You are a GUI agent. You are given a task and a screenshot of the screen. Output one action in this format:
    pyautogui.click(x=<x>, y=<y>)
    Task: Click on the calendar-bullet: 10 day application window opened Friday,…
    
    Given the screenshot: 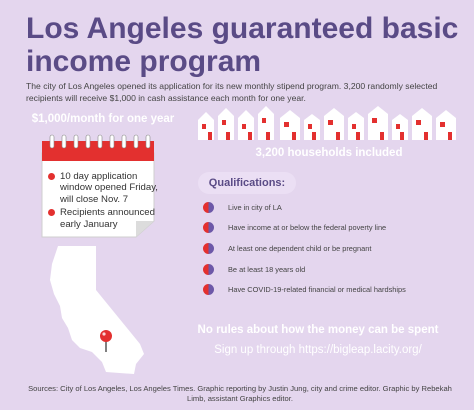 What is the action you would take?
    pyautogui.click(x=103, y=188)
    